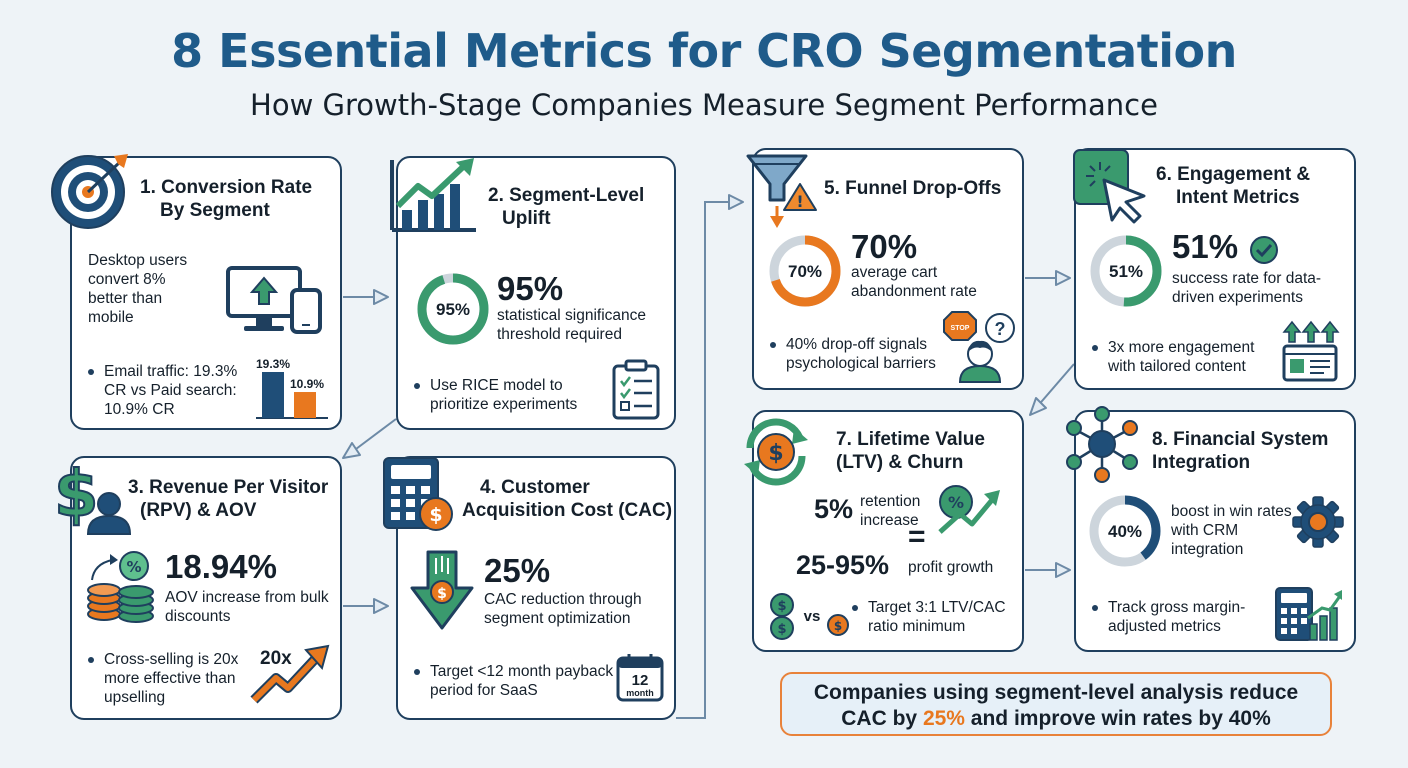  What do you see at coordinates (951, 567) in the screenshot?
I see `ltv-profit-desc: profit growth` at bounding box center [951, 567].